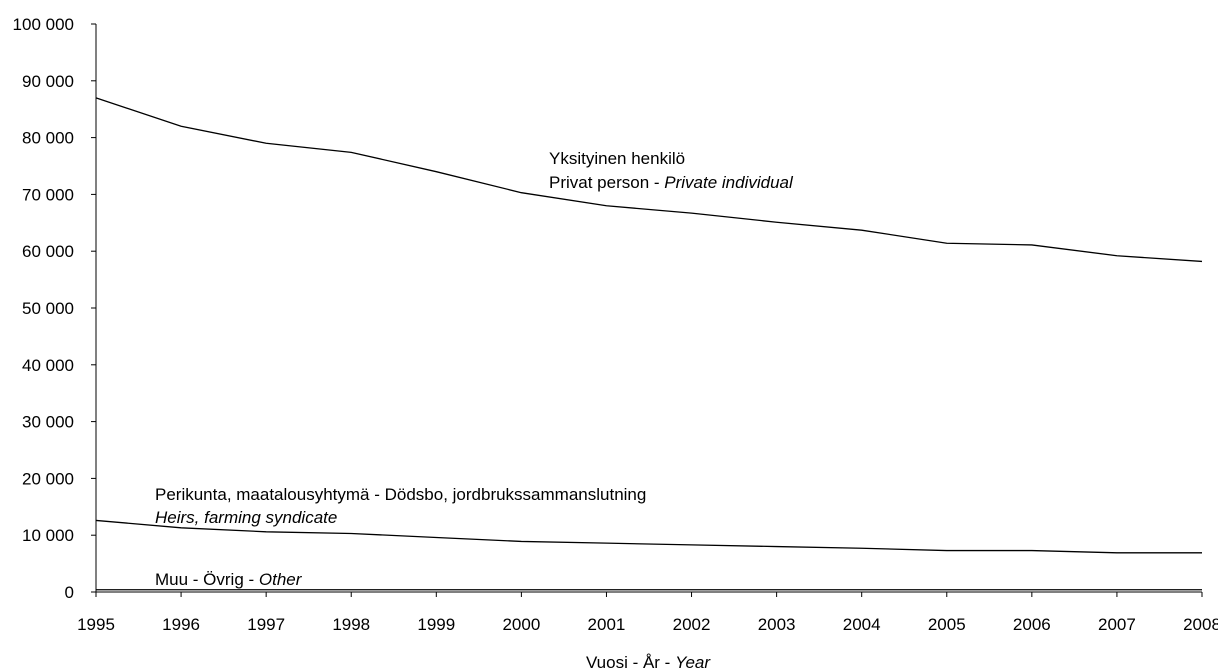 The height and width of the screenshot is (672, 1218). What do you see at coordinates (48, 81) in the screenshot?
I see `y-tick-label: 90 000` at bounding box center [48, 81].